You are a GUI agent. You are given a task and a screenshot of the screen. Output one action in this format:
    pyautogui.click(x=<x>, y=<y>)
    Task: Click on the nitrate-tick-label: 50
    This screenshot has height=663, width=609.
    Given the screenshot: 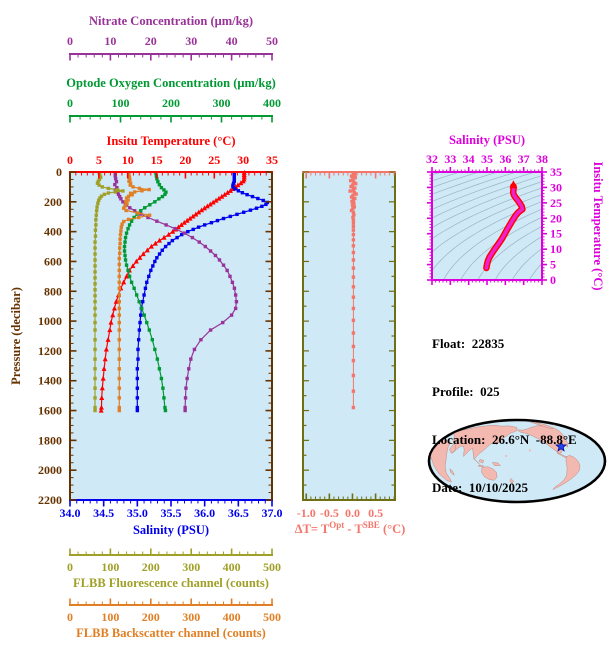 What is the action you would take?
    pyautogui.click(x=272, y=41)
    